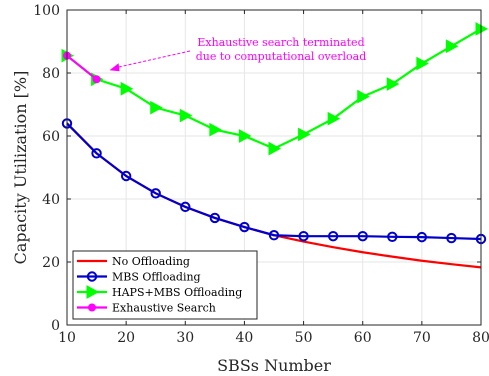 Image resolution: width=489 pixels, height=376 pixels. I want to click on annotation-arrow-line, so click(154, 59).